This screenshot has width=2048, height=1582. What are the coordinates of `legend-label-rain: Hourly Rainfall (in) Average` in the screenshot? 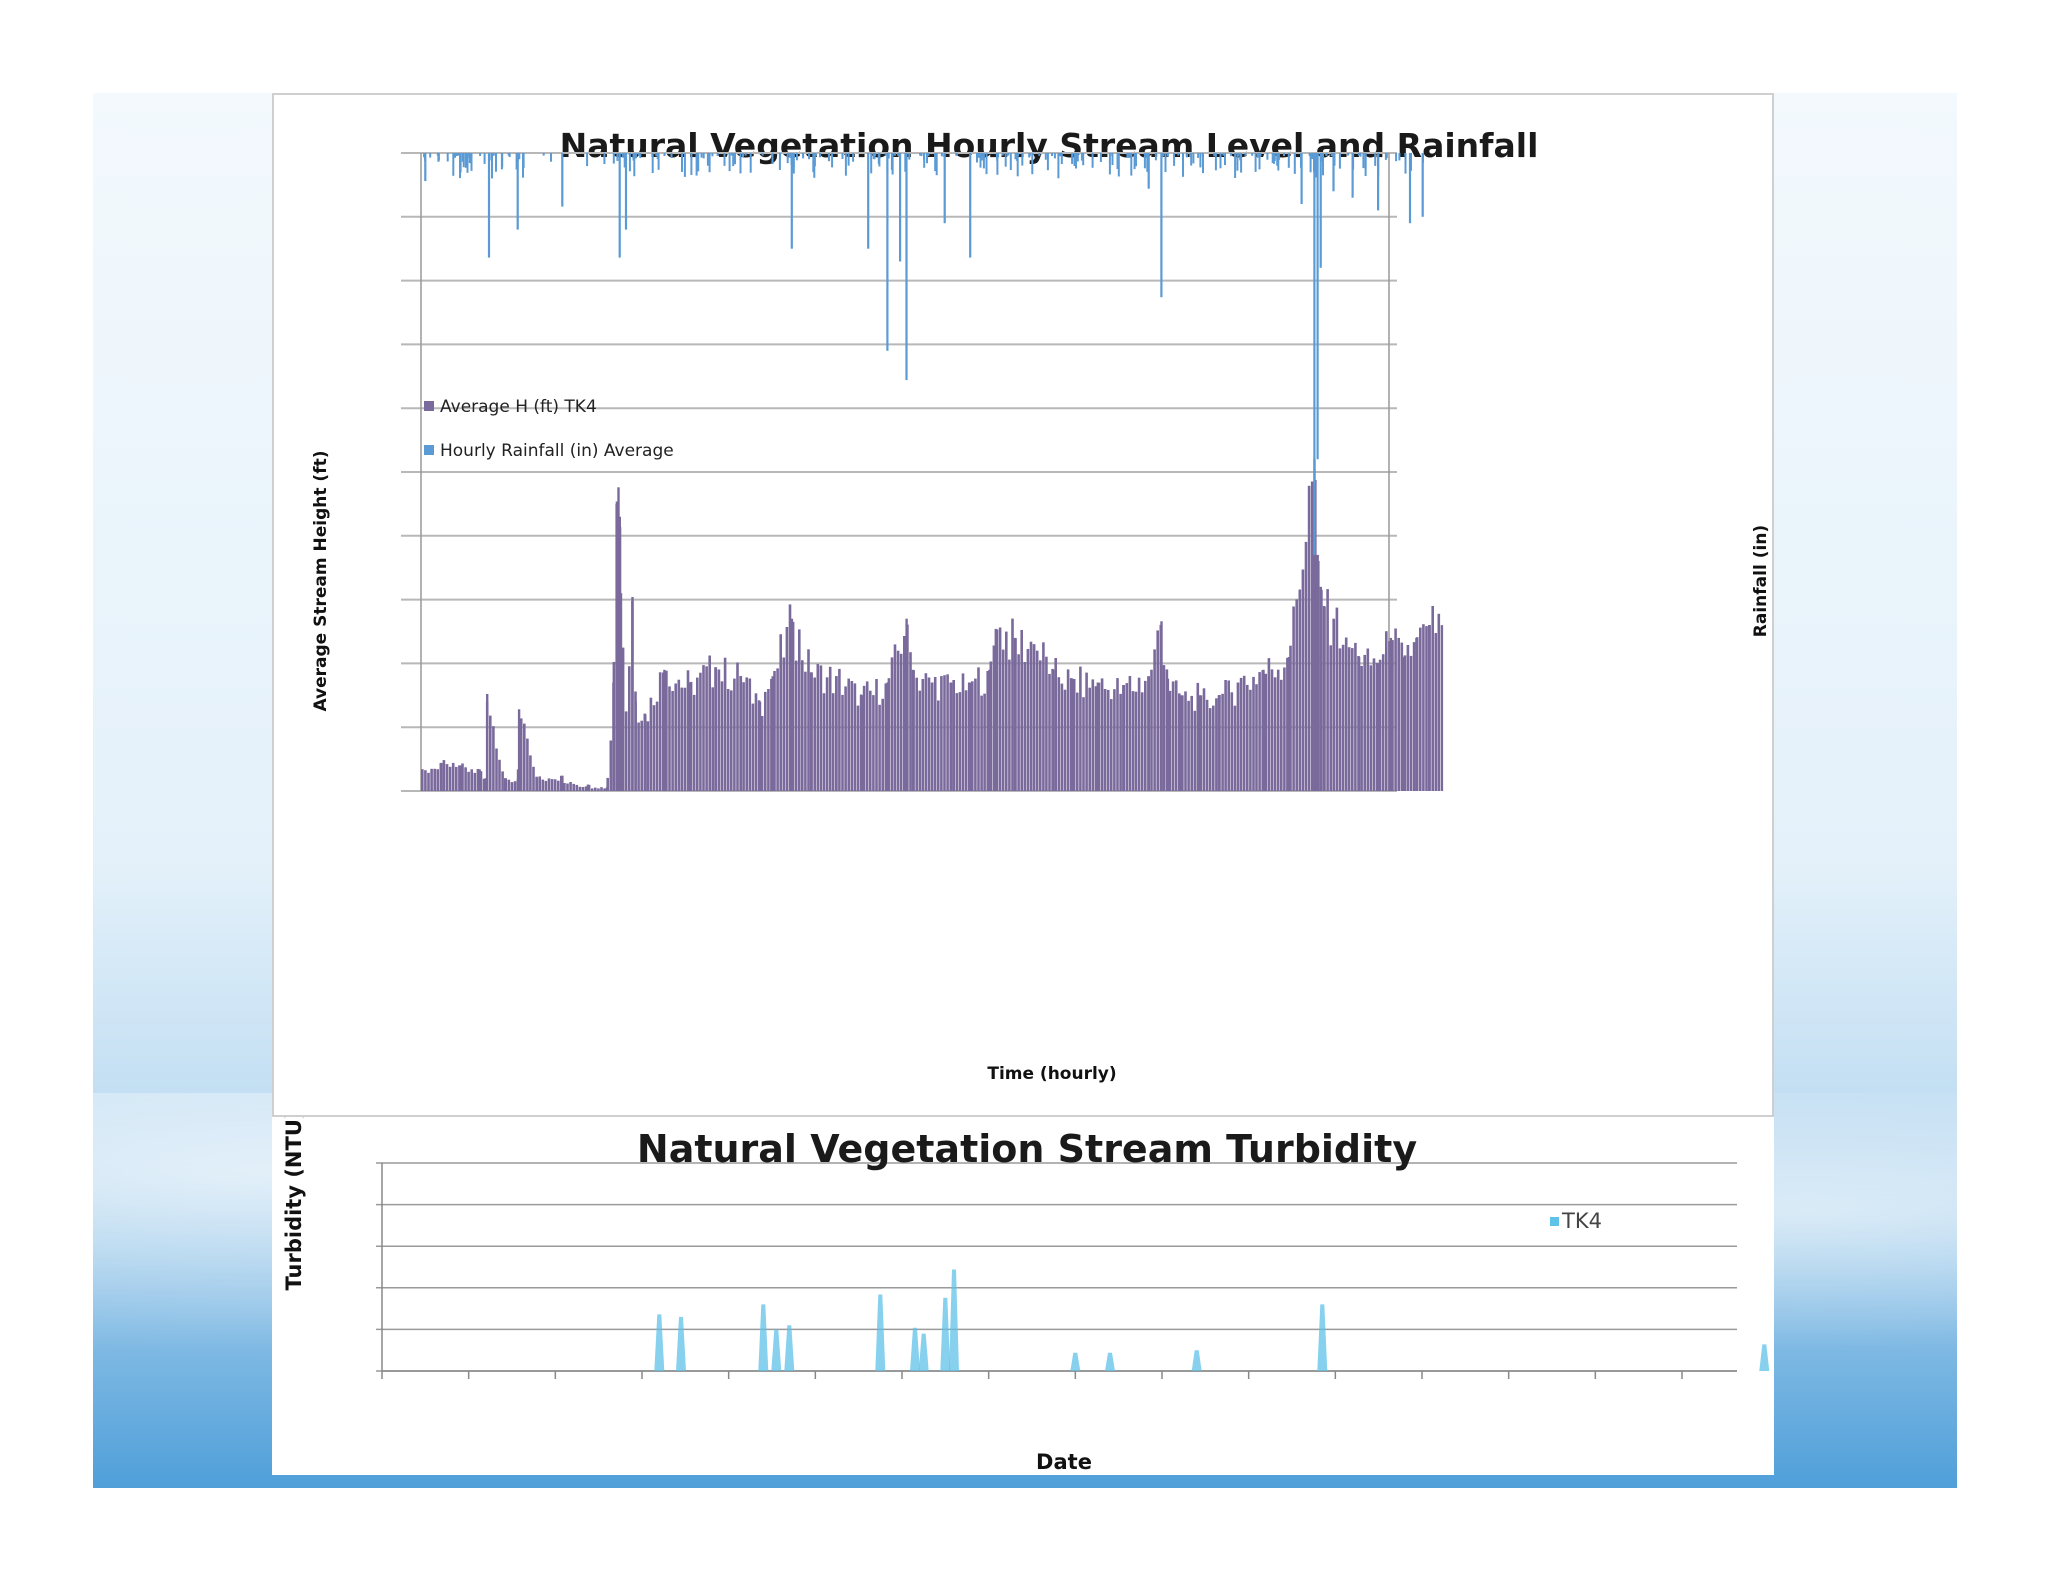 It's located at (557, 451).